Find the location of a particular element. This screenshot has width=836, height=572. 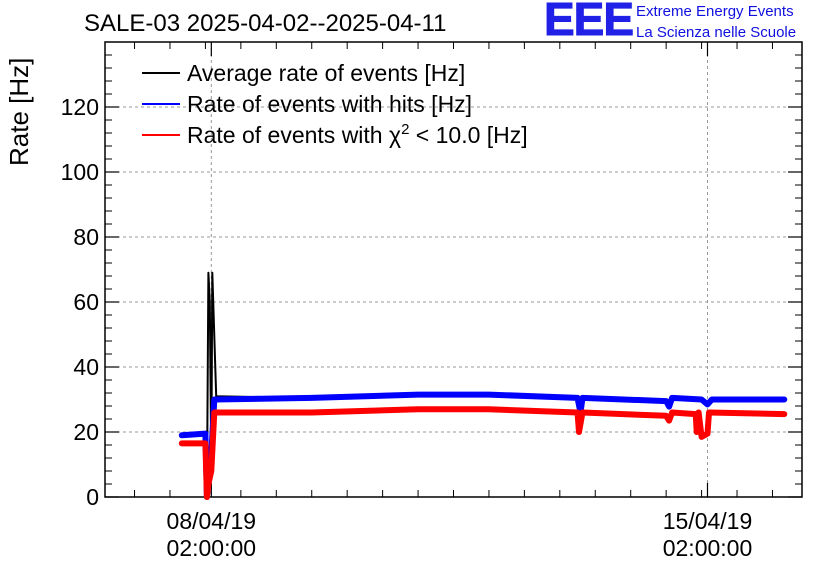

series-rate-chi2 is located at coordinates (483, 453).